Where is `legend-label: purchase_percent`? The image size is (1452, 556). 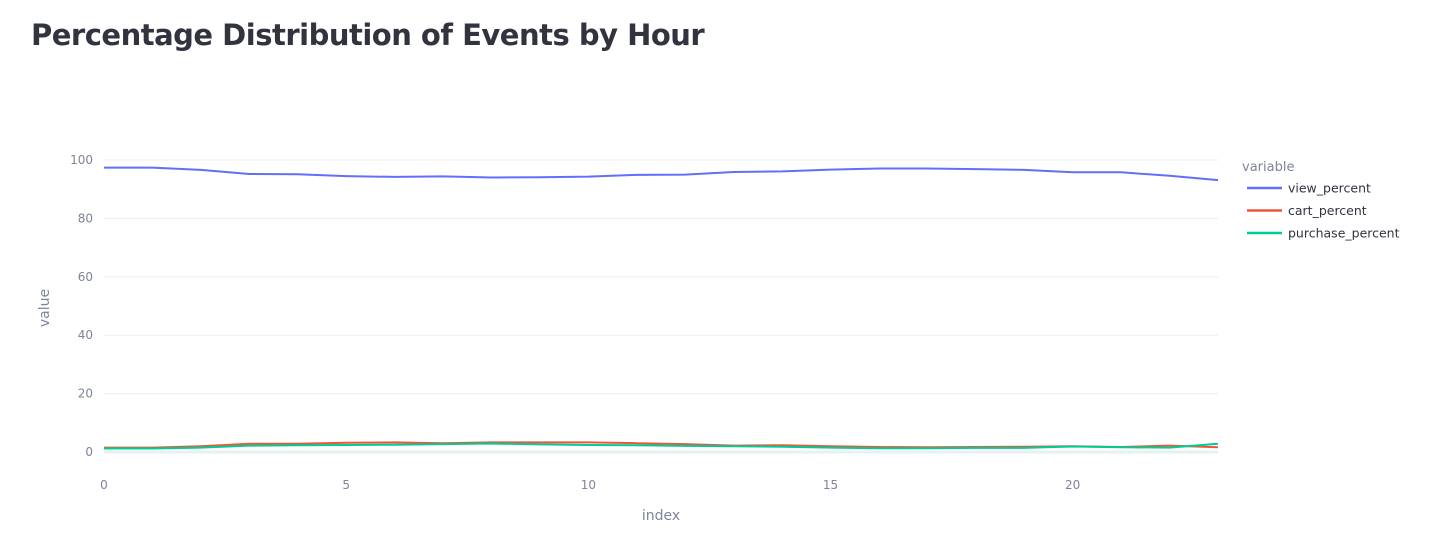
legend-label: purchase_percent is located at coordinates (1344, 233).